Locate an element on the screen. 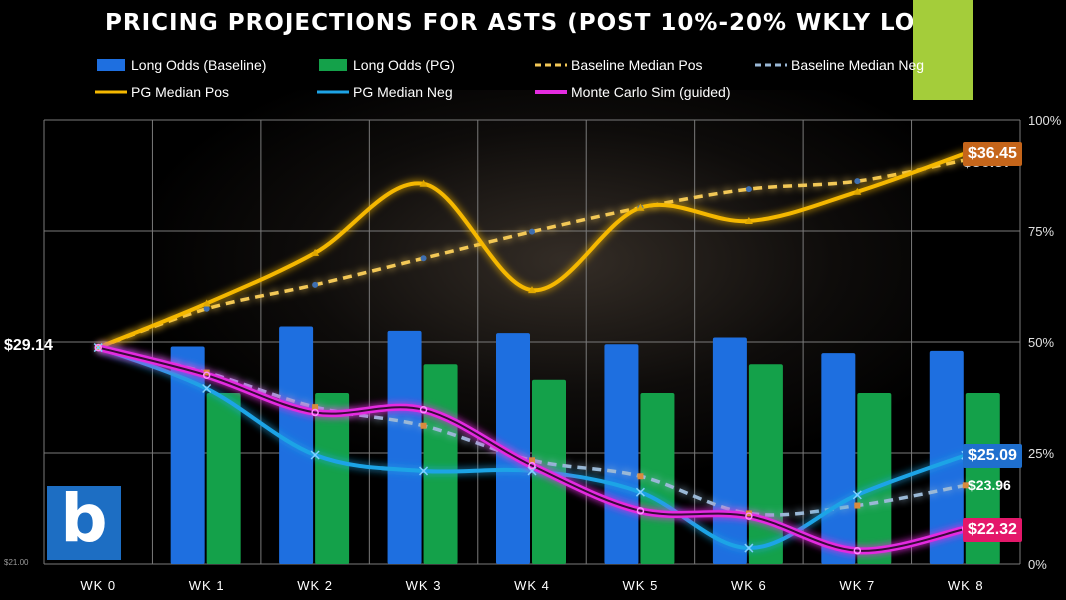 The image size is (1066, 600). y-axis-ticks: 0% 25% 50% 75% 100% is located at coordinates (1045, 342).